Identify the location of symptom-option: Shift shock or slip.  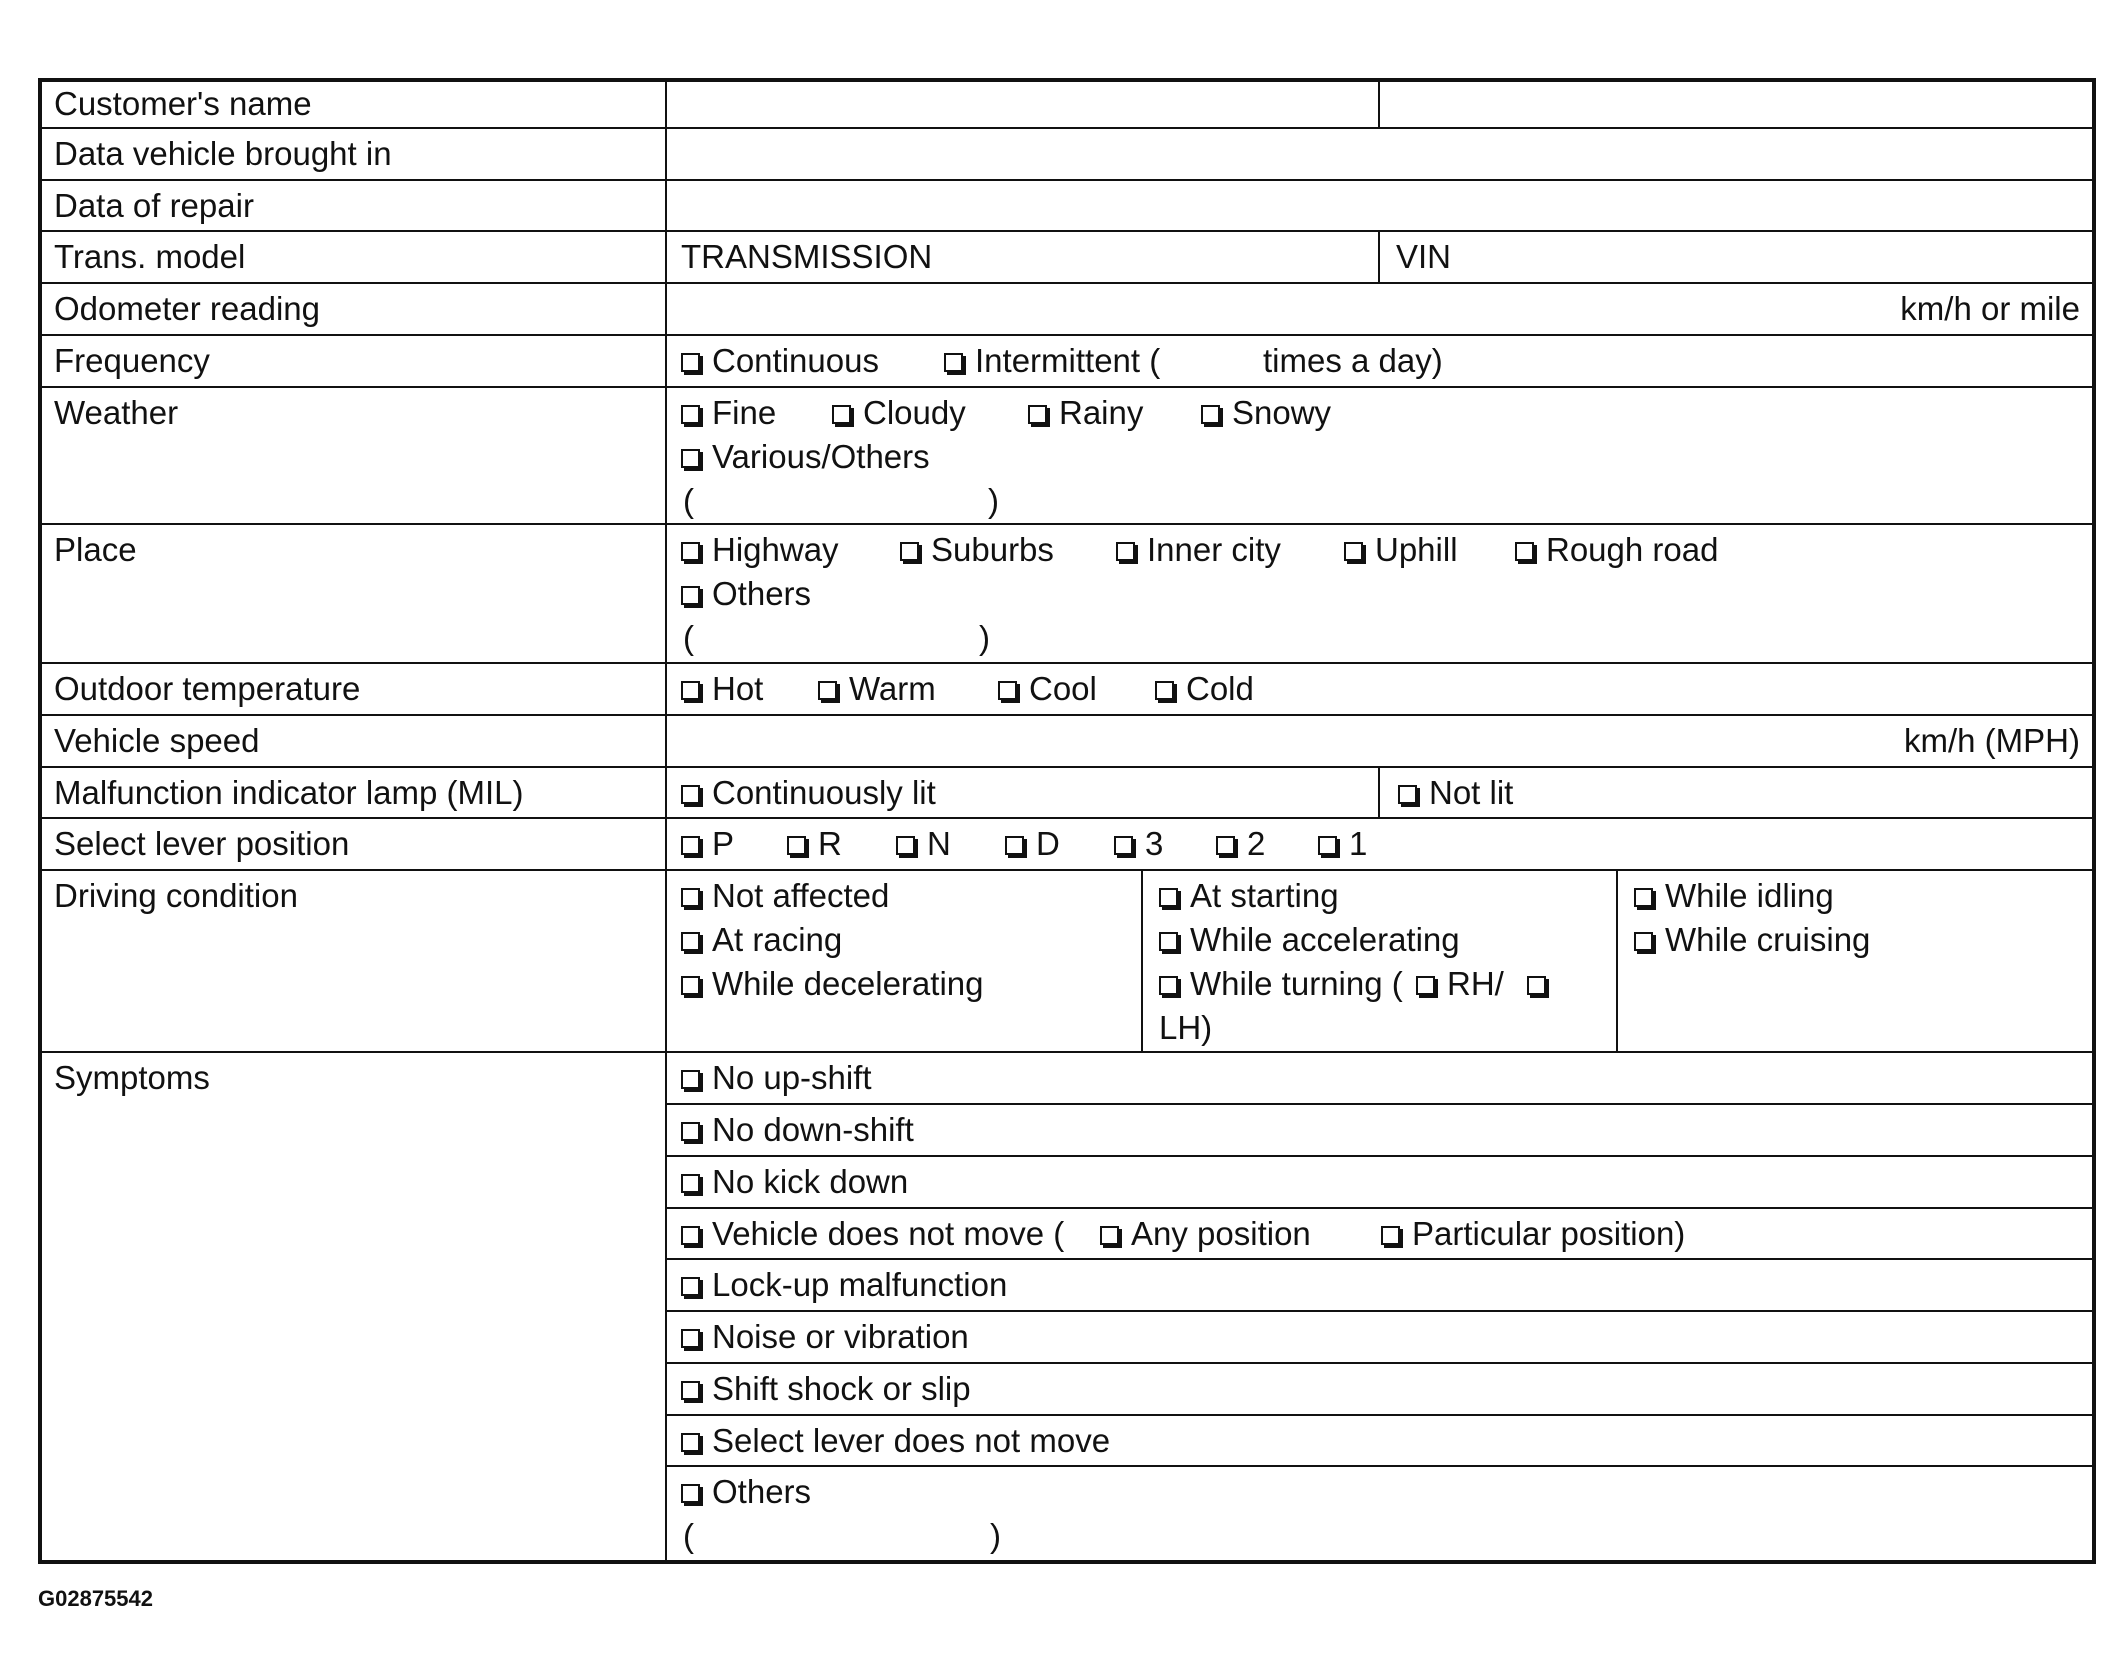
(826, 1389).